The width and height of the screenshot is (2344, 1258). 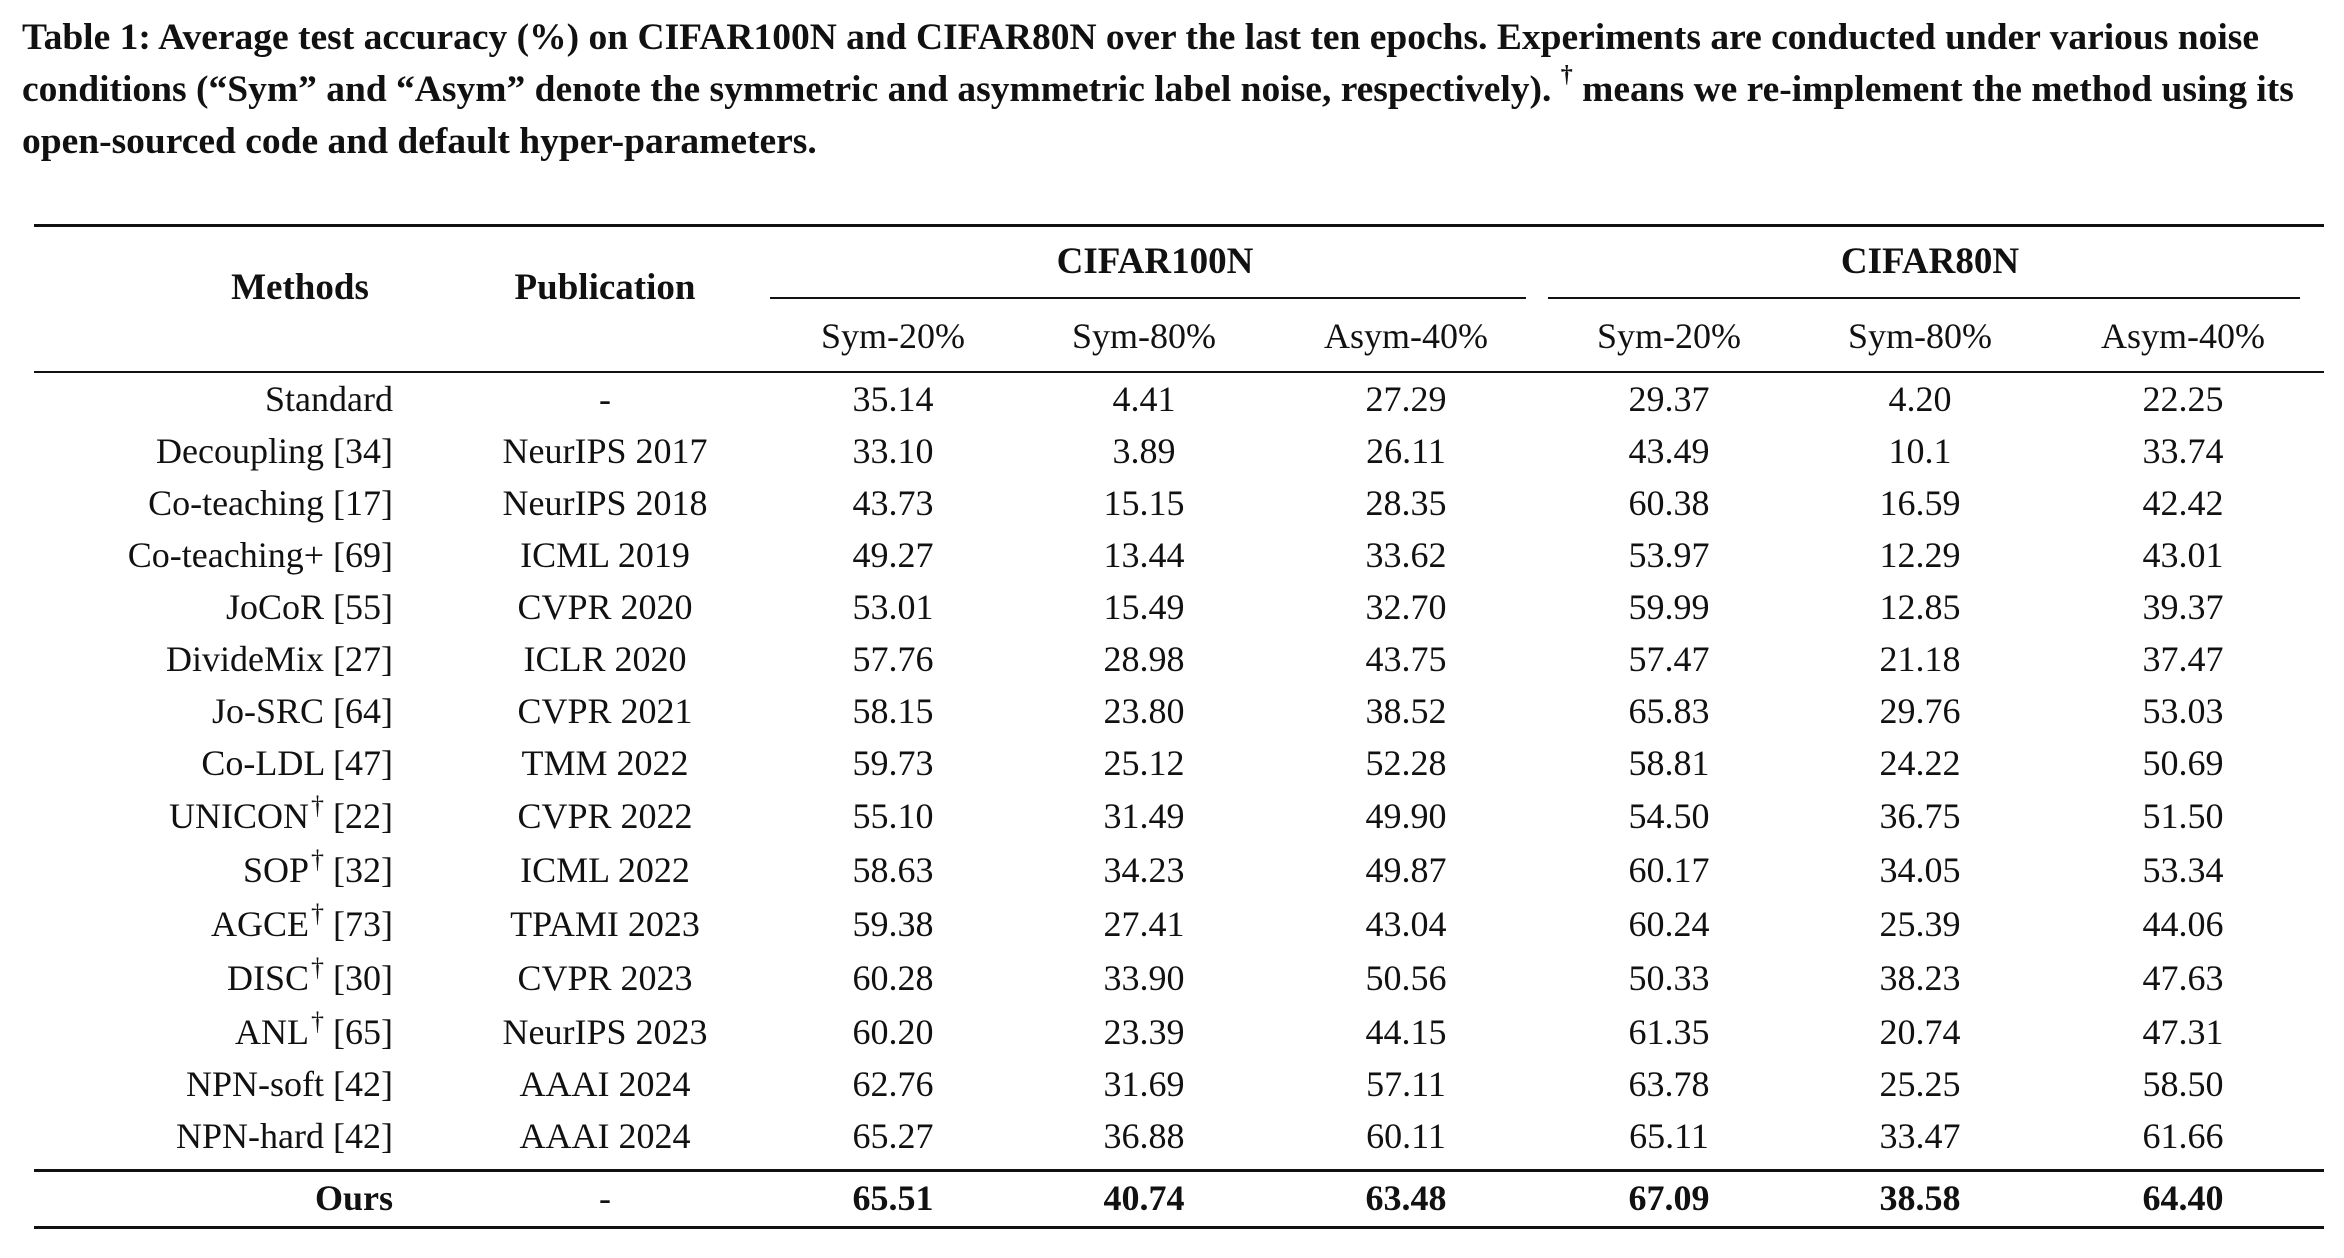 I want to click on value-cell: 12.85, so click(x=1920, y=607).